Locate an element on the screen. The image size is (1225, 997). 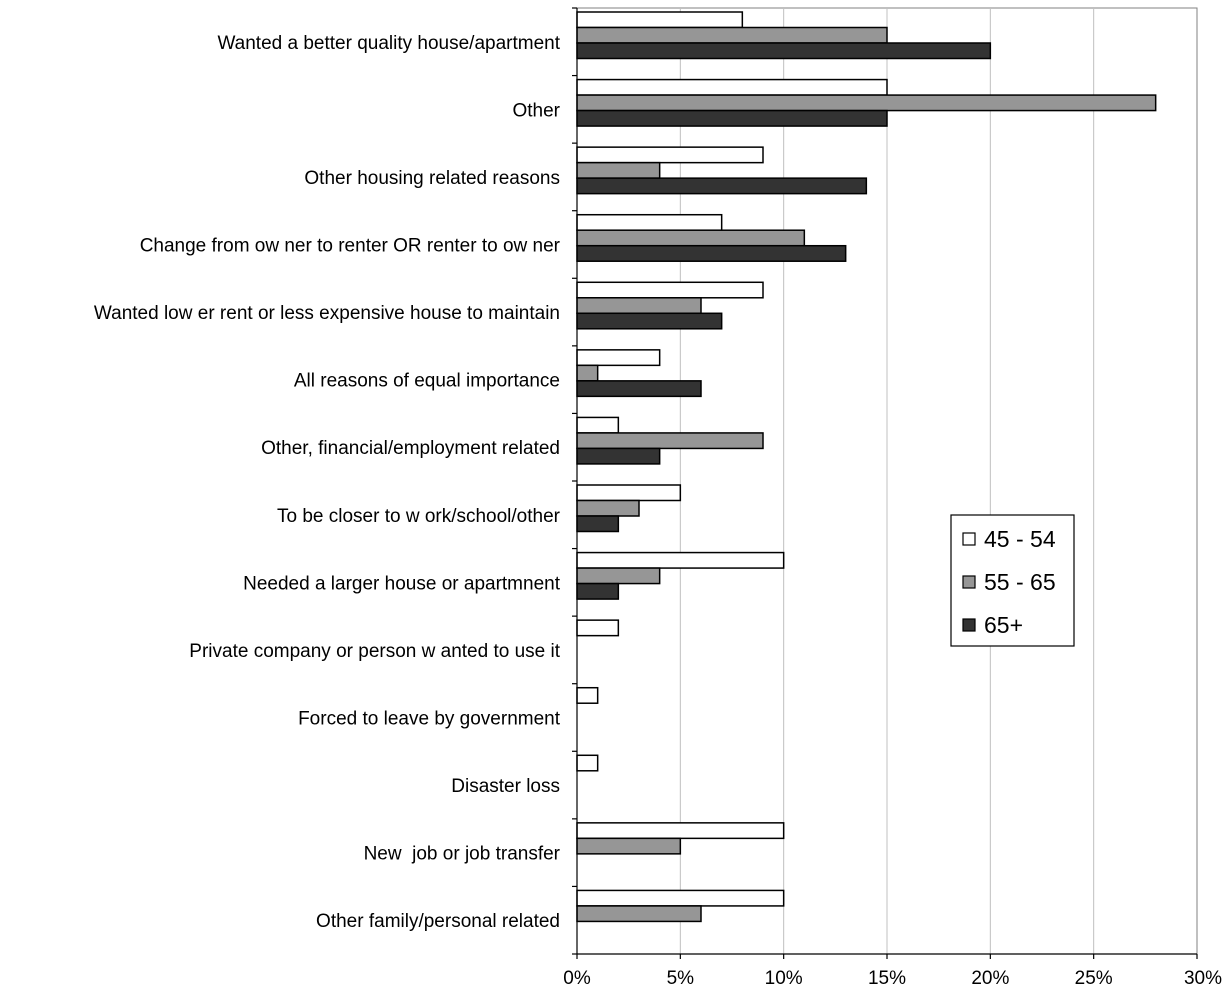
x-tick-labels: 0% 5% 10% 15% 20% 25% 30% is located at coordinates (892, 978).